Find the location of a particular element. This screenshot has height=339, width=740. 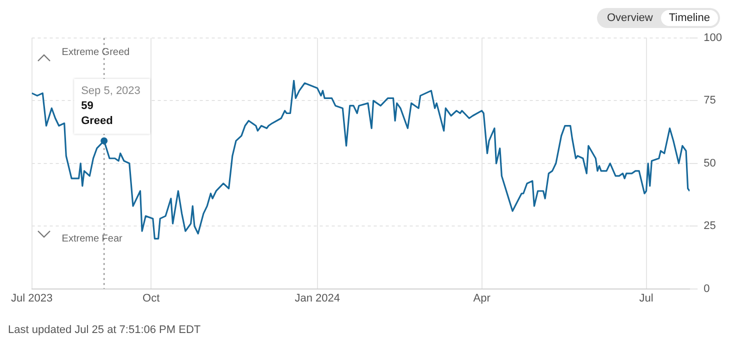

y-tick-label: 50 is located at coordinates (710, 163).